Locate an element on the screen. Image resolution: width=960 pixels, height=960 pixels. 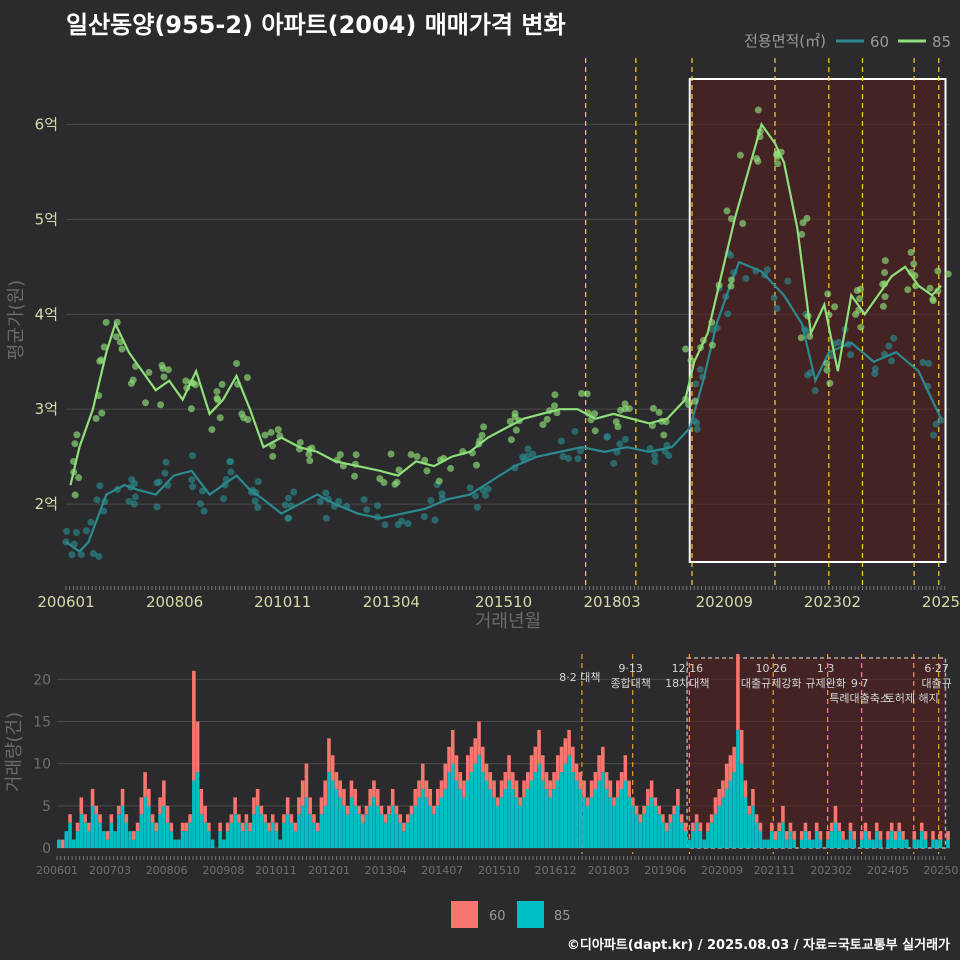
x-tick-label: 201304 is located at coordinates (391, 602).